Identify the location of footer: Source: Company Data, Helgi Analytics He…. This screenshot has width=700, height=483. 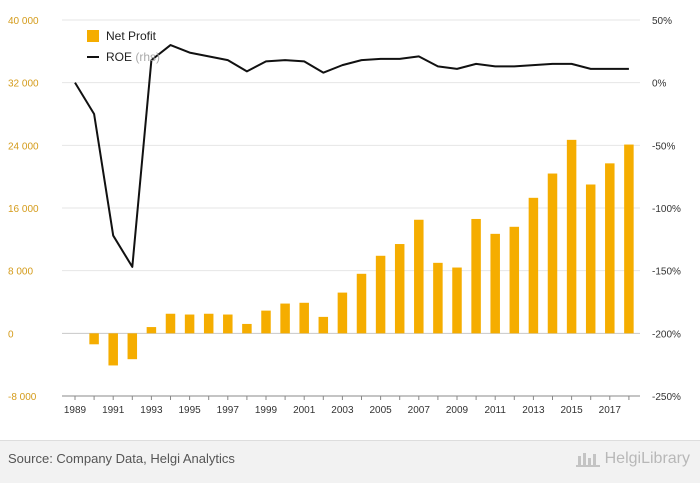
(350, 462).